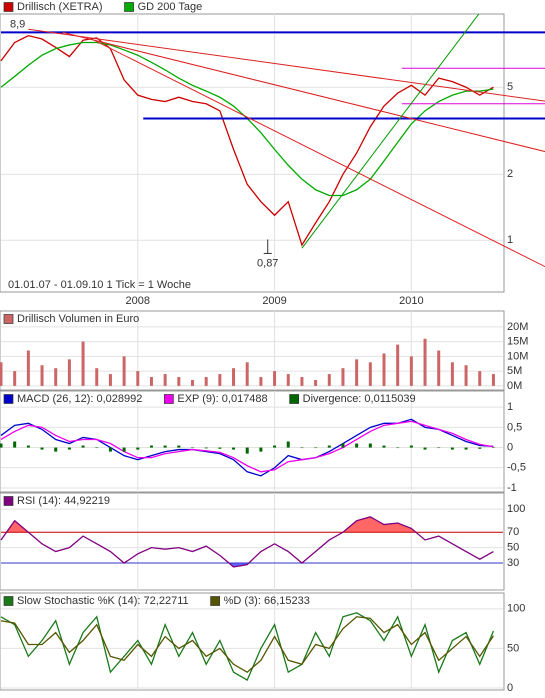 The image size is (545, 698). I want to click on legend-label: GD 200 Tage, so click(170, 7).